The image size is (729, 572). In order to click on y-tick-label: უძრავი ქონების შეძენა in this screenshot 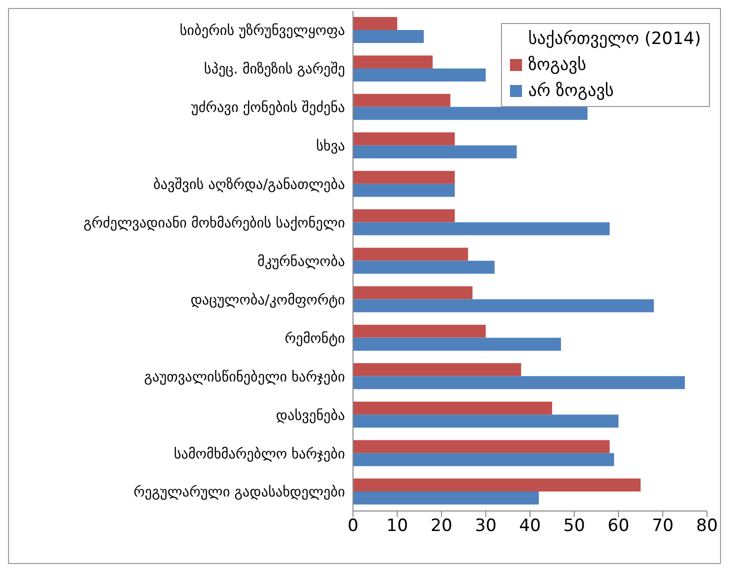, I will do `click(268, 108)`.